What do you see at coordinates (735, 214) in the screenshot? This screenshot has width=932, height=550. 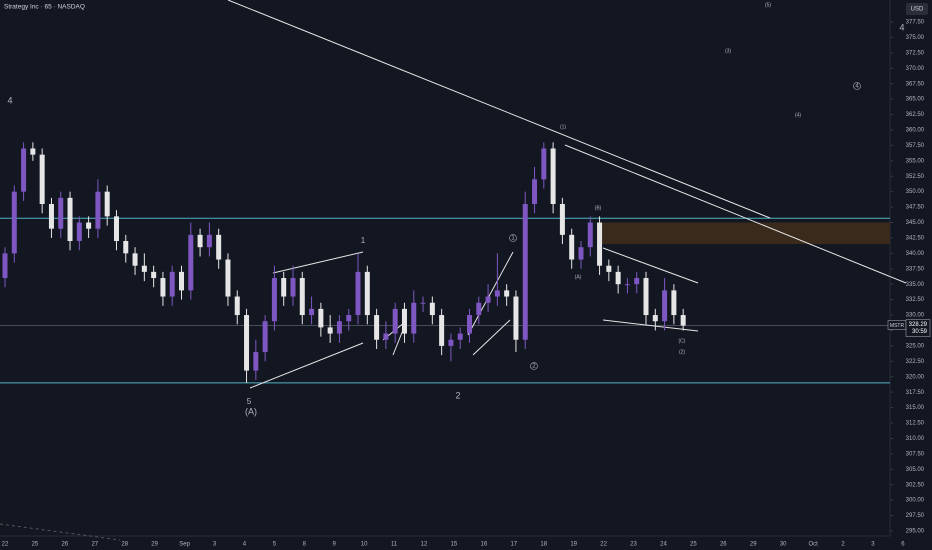 I see `trend-line` at bounding box center [735, 214].